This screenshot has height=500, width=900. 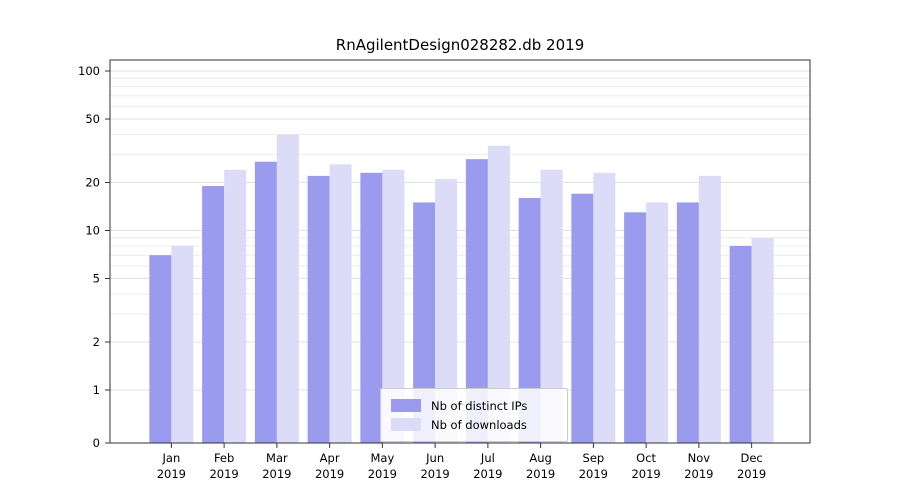 I want to click on x-tick-label-month: Jun, so click(x=434, y=458).